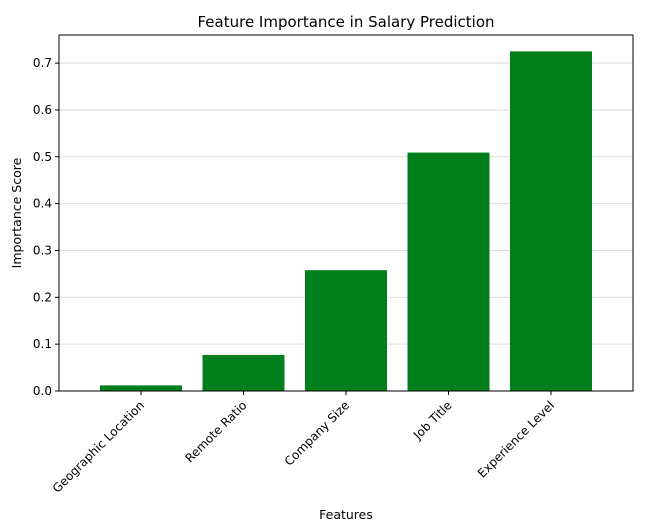  Describe the element at coordinates (346, 514) in the screenshot. I see `x-axis-label: Features` at that location.